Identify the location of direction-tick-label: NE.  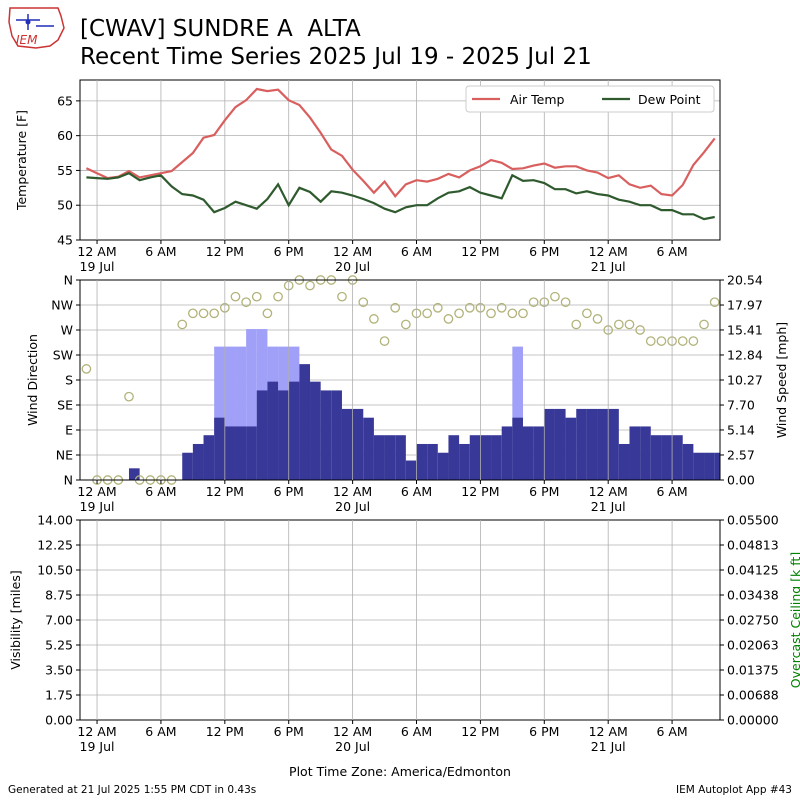
(64, 455).